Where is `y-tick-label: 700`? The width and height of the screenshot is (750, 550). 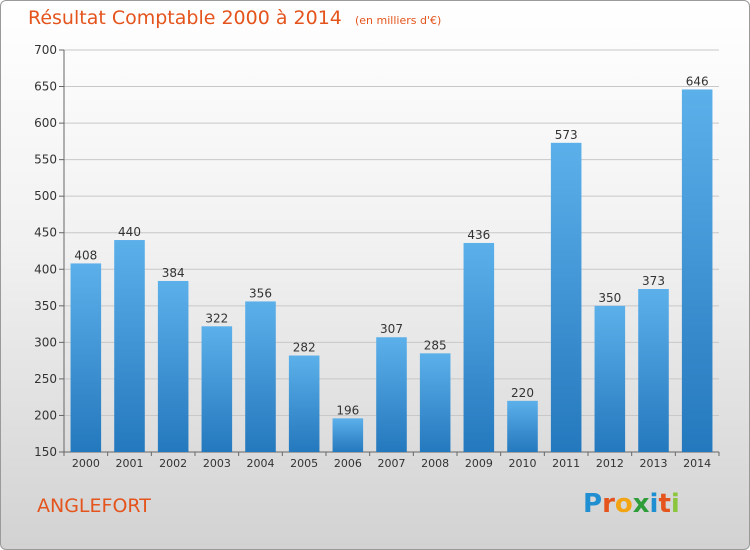
y-tick-label: 700 is located at coordinates (45, 50).